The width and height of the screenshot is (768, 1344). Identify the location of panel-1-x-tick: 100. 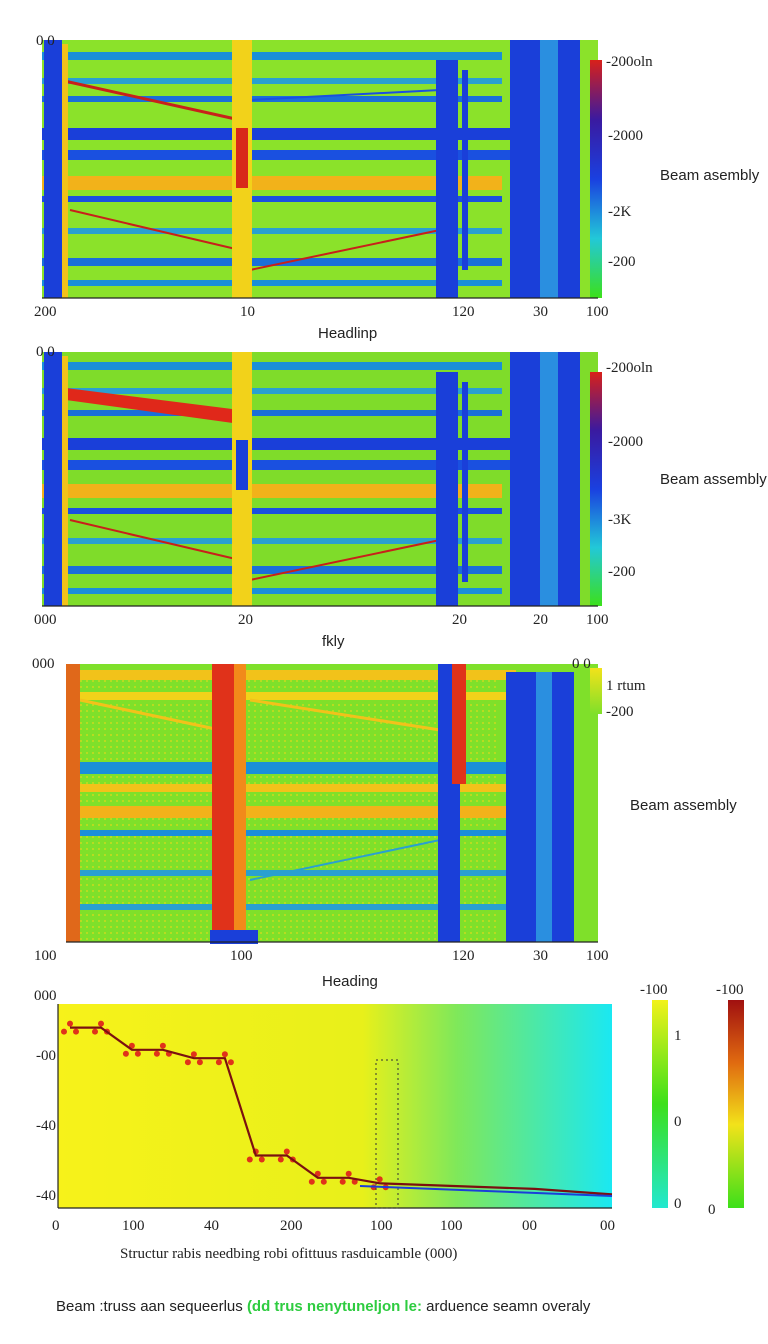
(597, 312).